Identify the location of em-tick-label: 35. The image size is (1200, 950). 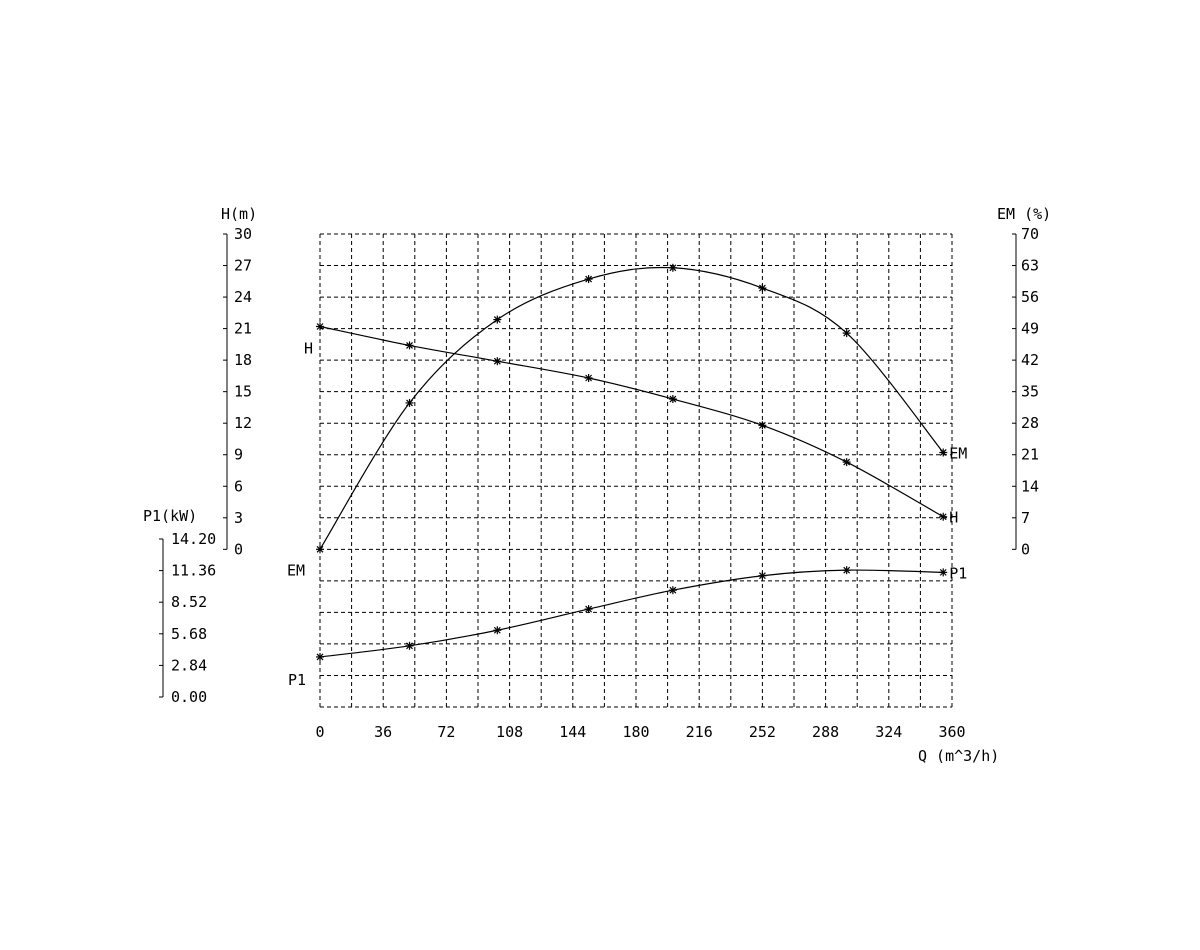
(1030, 392).